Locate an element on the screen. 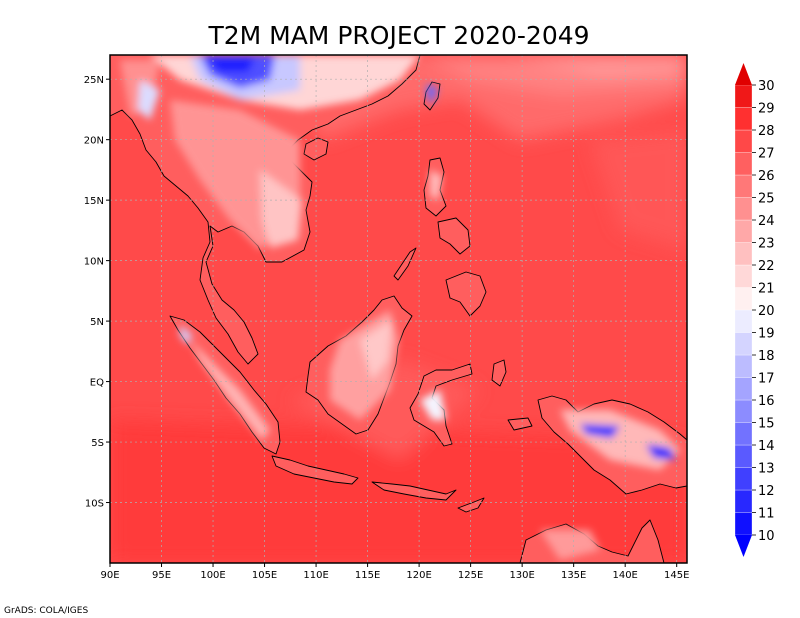  colorbar-label: 10 is located at coordinates (766, 536).